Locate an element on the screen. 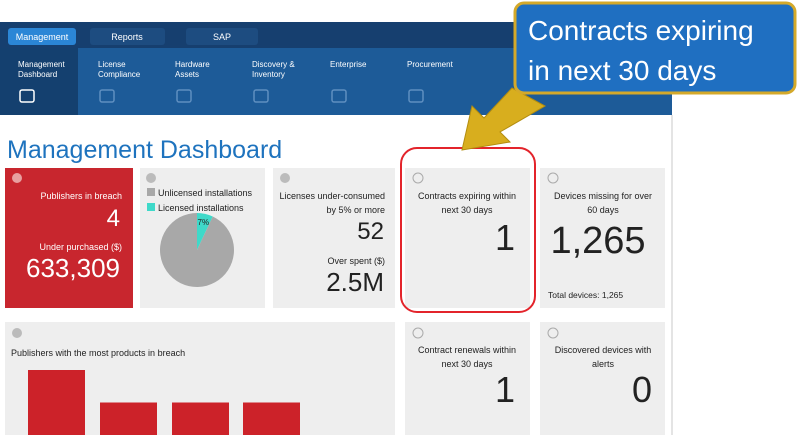  card-label: Contract renewals within is located at coordinates (467, 350).